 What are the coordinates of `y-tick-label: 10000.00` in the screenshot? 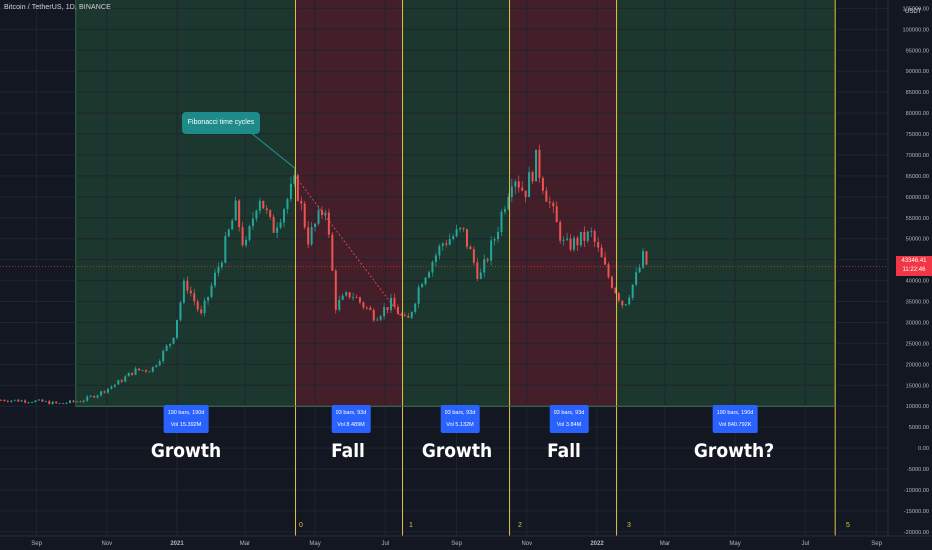 It's located at (917, 407).